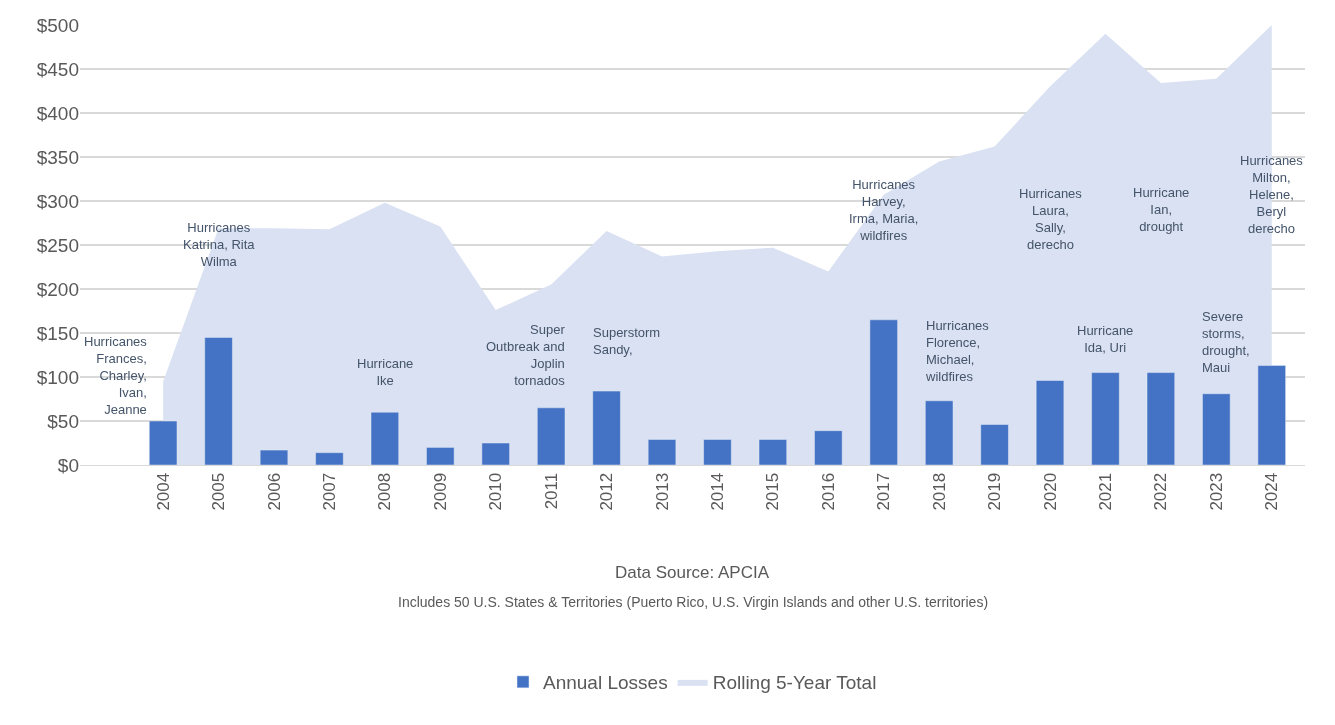 The width and height of the screenshot is (1335, 725). What do you see at coordinates (995, 491) in the screenshot?
I see `x-tick-label: 2019` at bounding box center [995, 491].